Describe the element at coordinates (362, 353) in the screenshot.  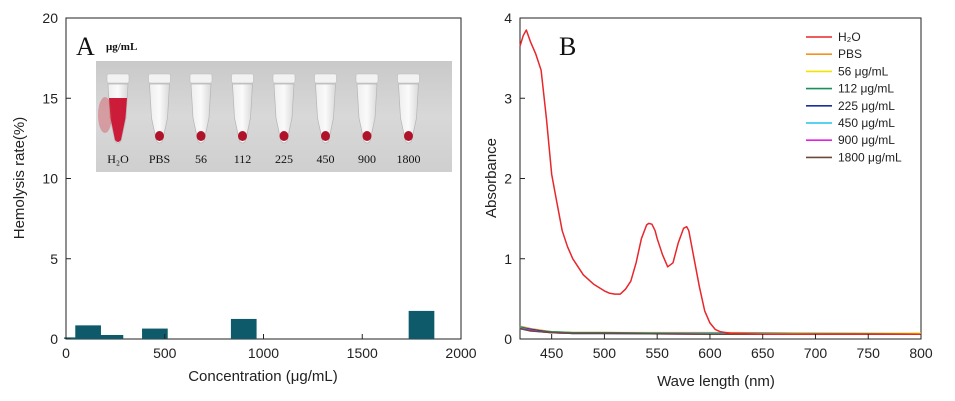
I see `x-tick-label: 1500` at that location.